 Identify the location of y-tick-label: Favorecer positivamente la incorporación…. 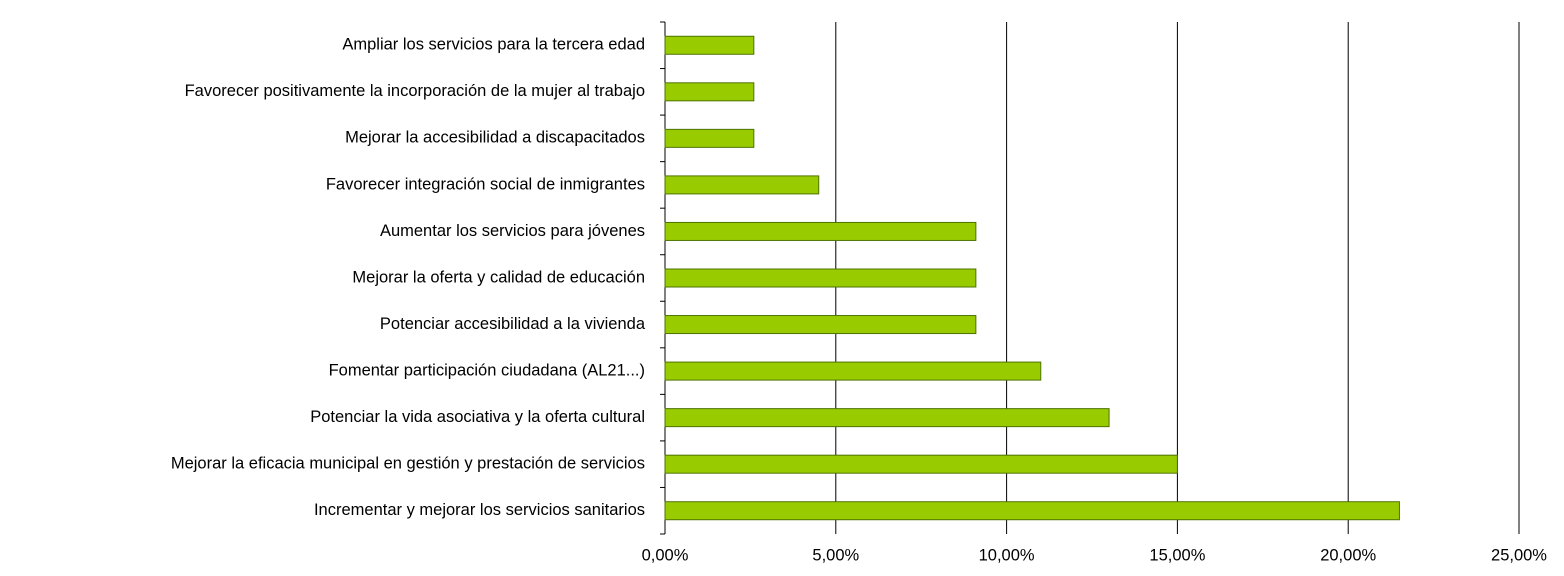
(415, 91).